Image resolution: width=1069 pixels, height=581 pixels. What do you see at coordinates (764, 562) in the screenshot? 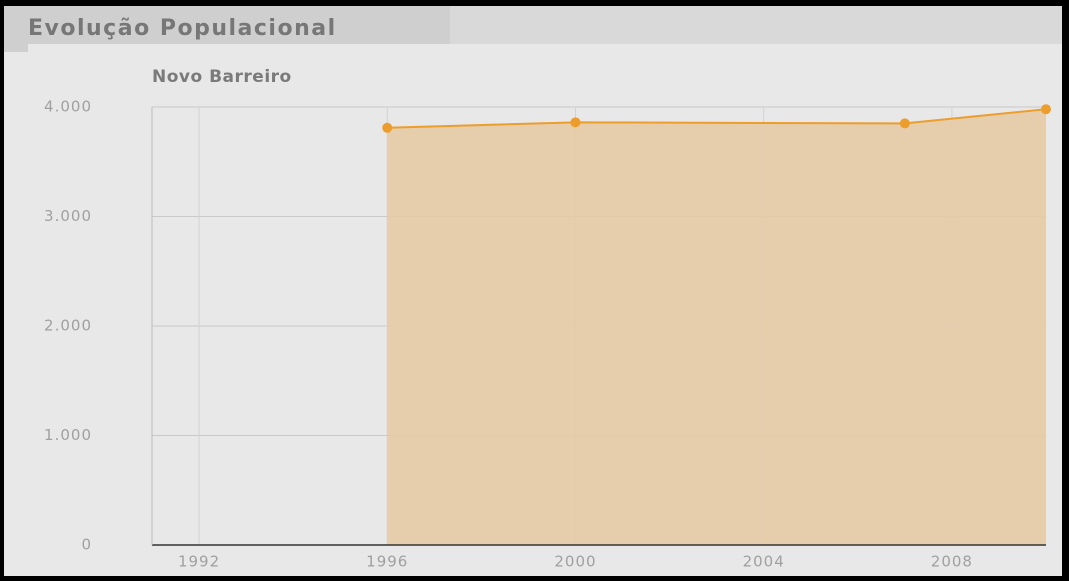
I see `x-tick-label: 2004` at bounding box center [764, 562].